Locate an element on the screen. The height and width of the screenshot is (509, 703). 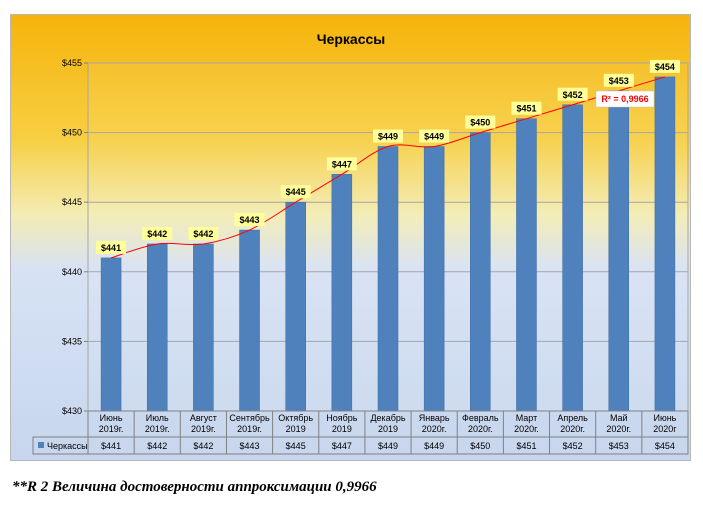
x-tick-label: Июль is located at coordinates (157, 418).